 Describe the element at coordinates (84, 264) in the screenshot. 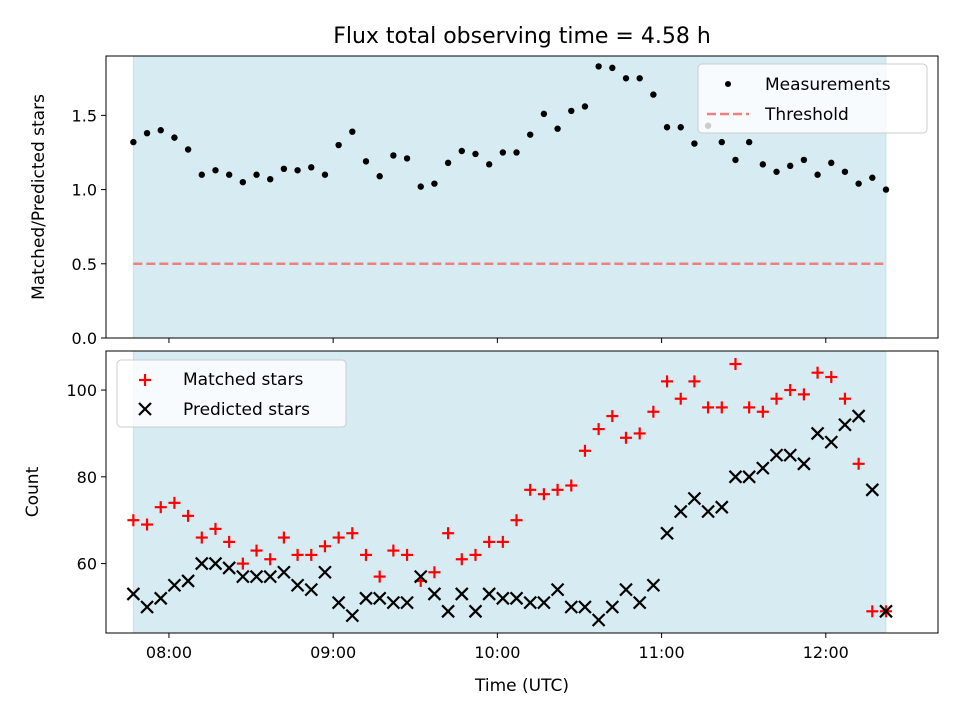

I see `top-y-tick-label: 0.5` at that location.